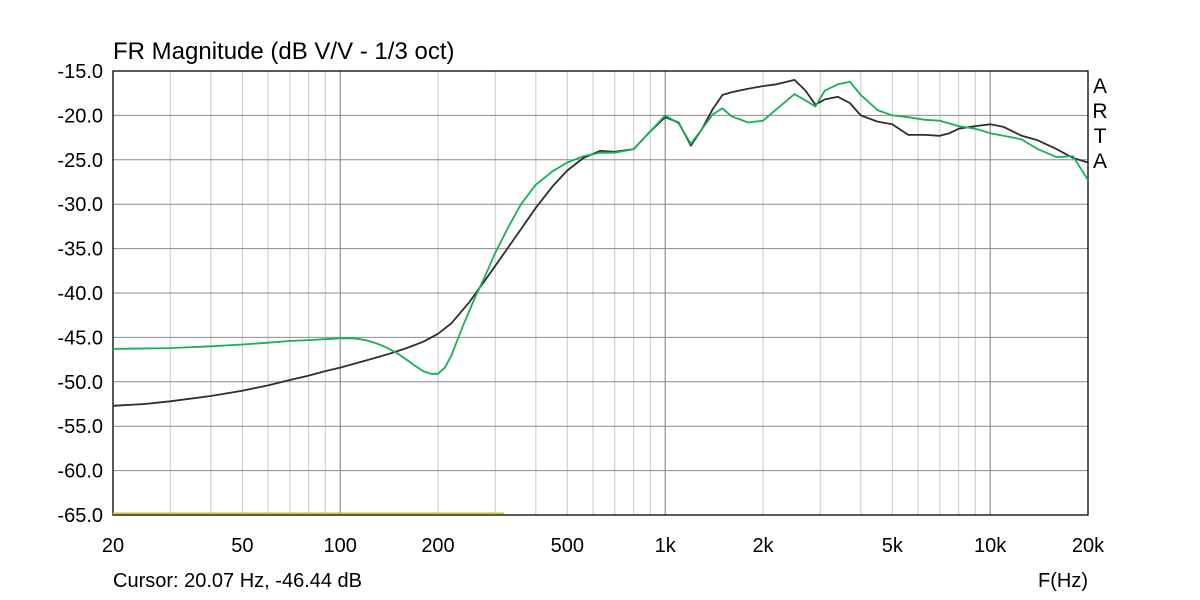  What do you see at coordinates (80, 427) in the screenshot?
I see `y-tick-label: -55.0` at bounding box center [80, 427].